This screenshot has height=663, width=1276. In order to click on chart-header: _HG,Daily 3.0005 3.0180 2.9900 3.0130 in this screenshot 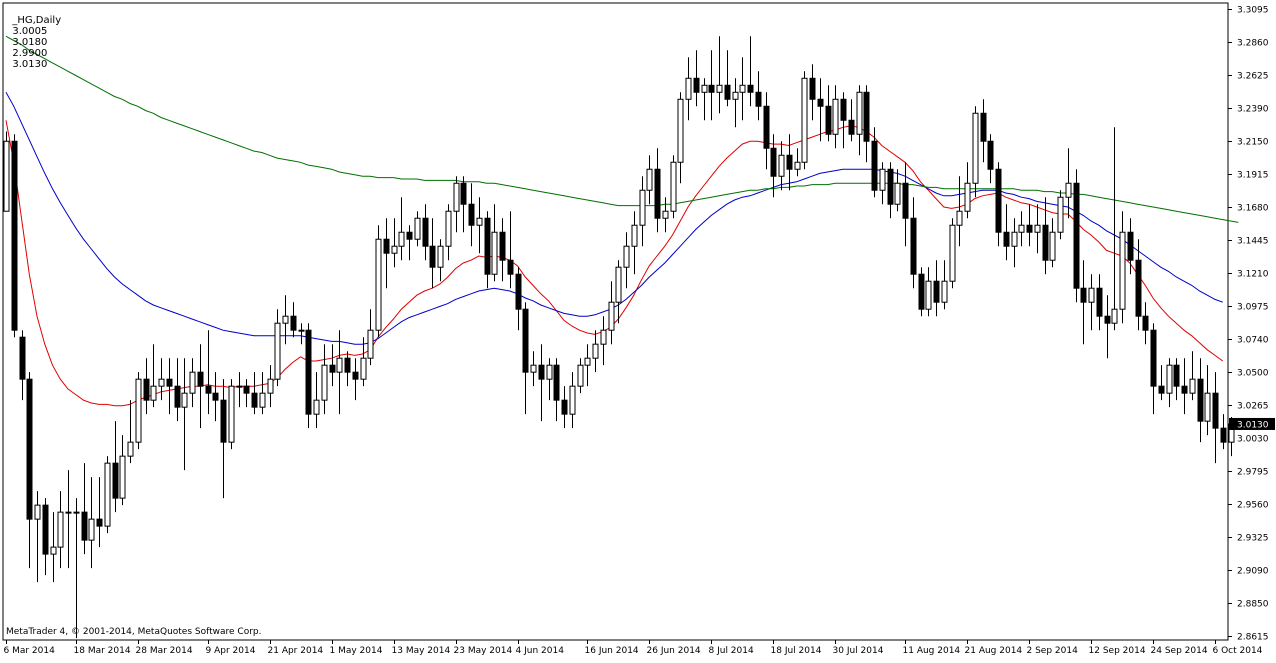, I will do `click(35, 37)`.